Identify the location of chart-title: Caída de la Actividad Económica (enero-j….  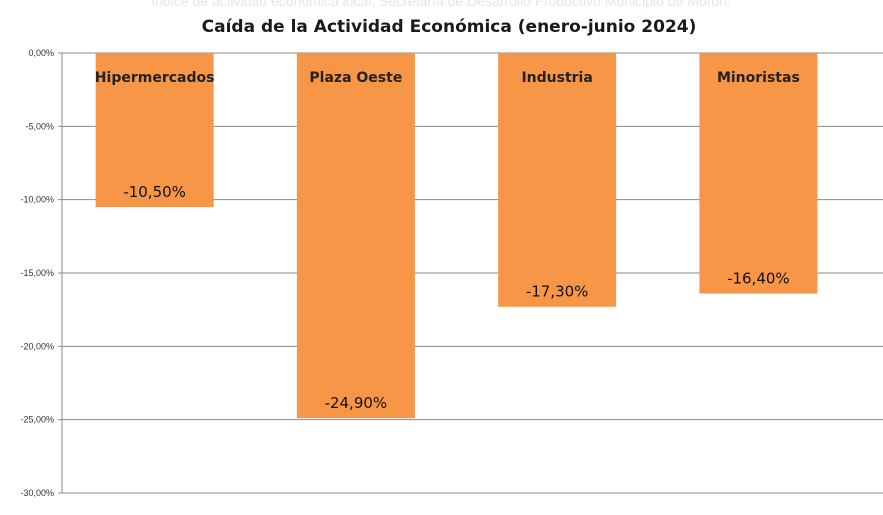
(449, 27).